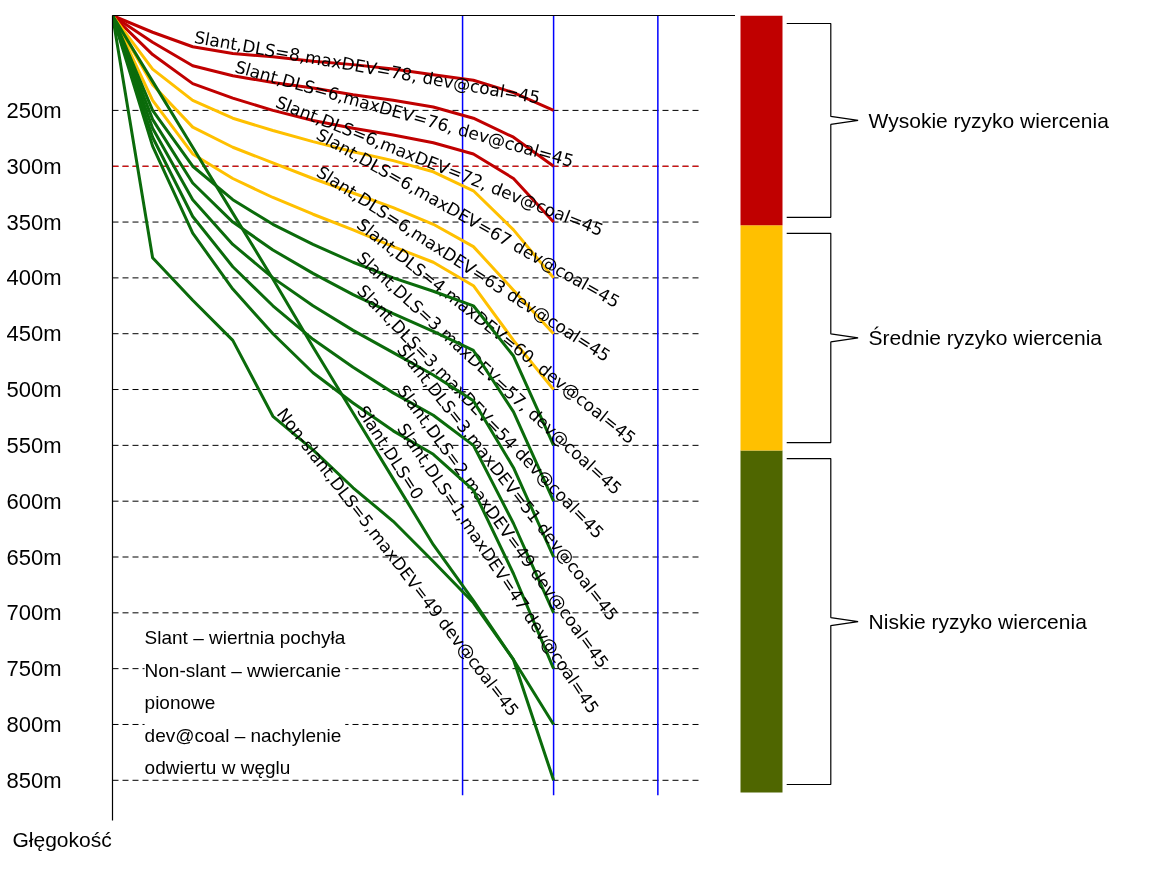 The image size is (1175, 878). Describe the element at coordinates (978, 622) in the screenshot. I see `text: Niskie ryzyko wiercenia` at that location.